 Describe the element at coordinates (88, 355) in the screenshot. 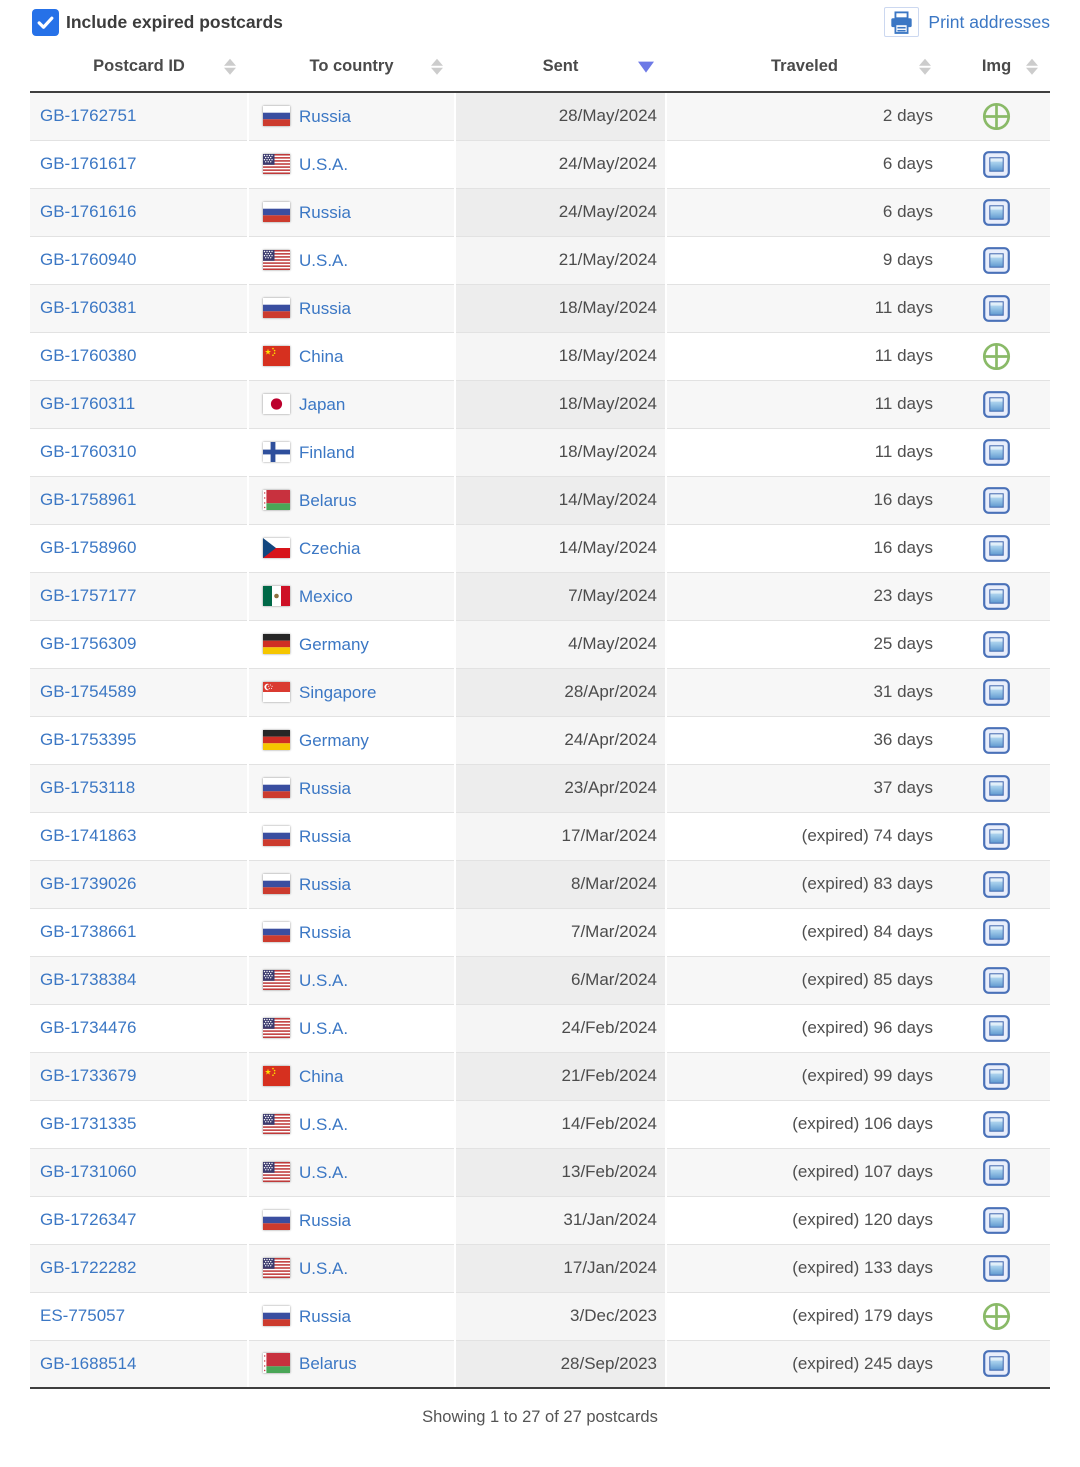

I see `postcard-id-link: GB-1760380` at that location.